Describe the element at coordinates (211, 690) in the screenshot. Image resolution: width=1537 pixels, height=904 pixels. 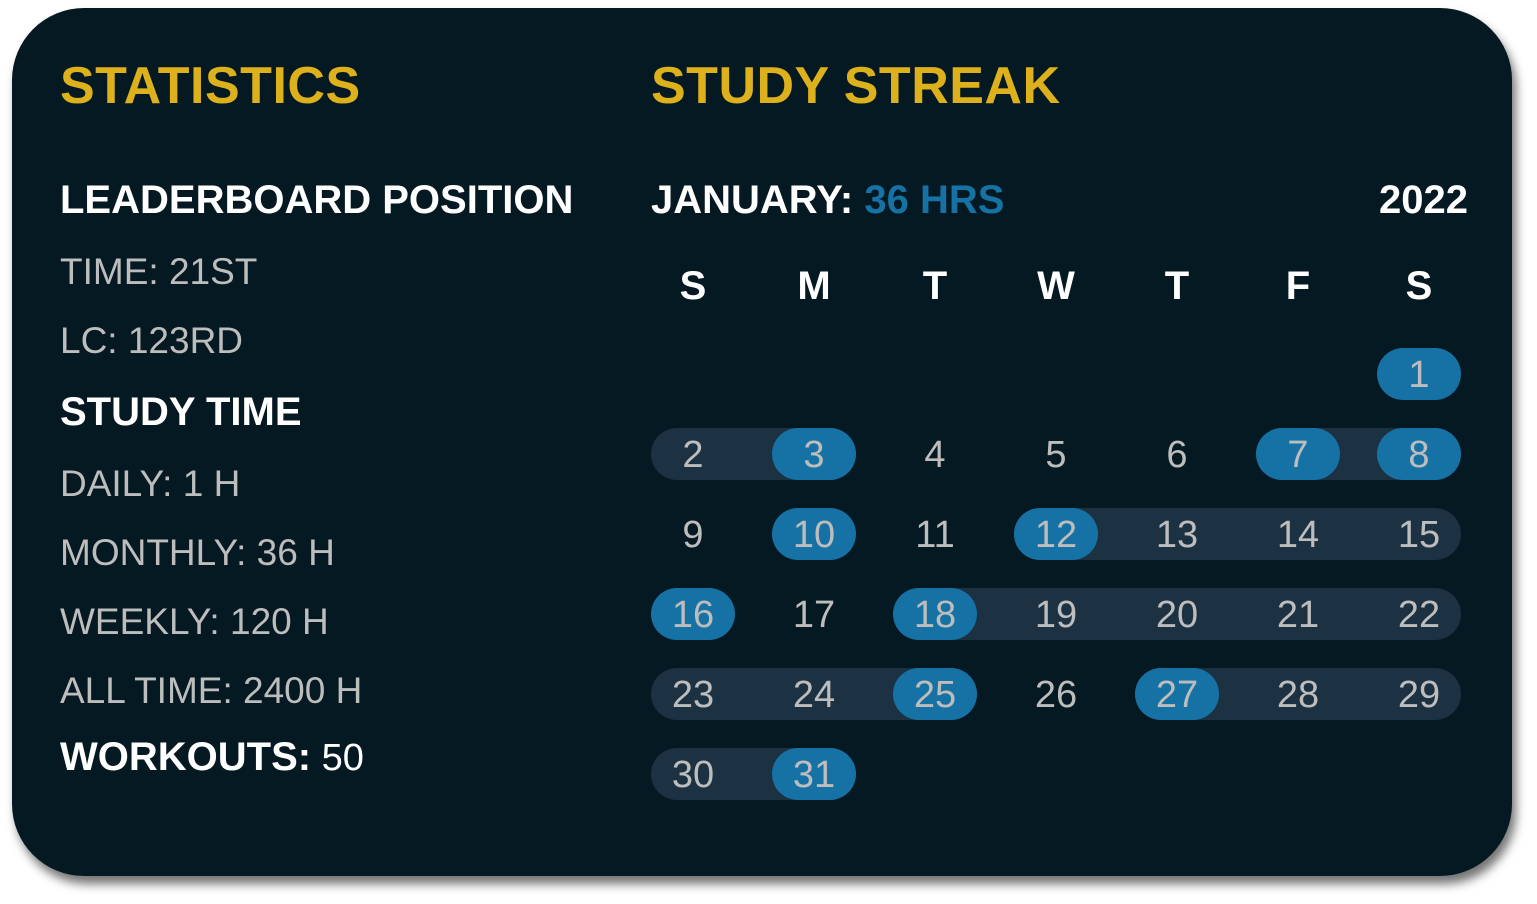
I see `all-time: ALL TIME: 2400 H` at that location.